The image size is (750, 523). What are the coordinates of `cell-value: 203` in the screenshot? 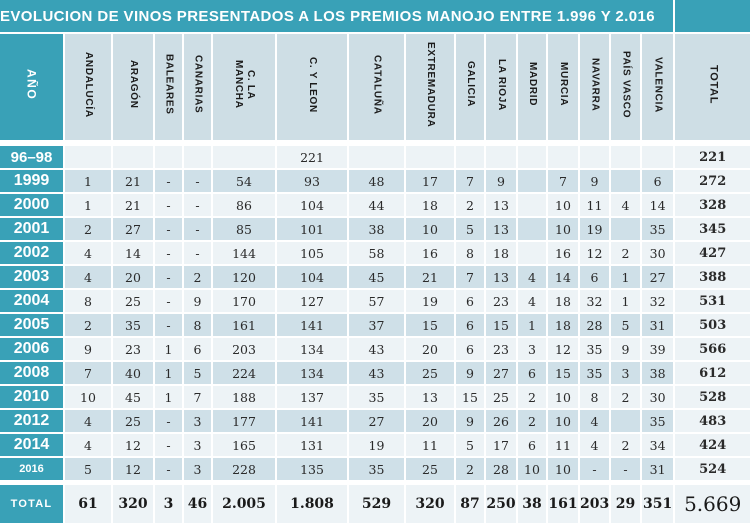 It's located at (244, 349).